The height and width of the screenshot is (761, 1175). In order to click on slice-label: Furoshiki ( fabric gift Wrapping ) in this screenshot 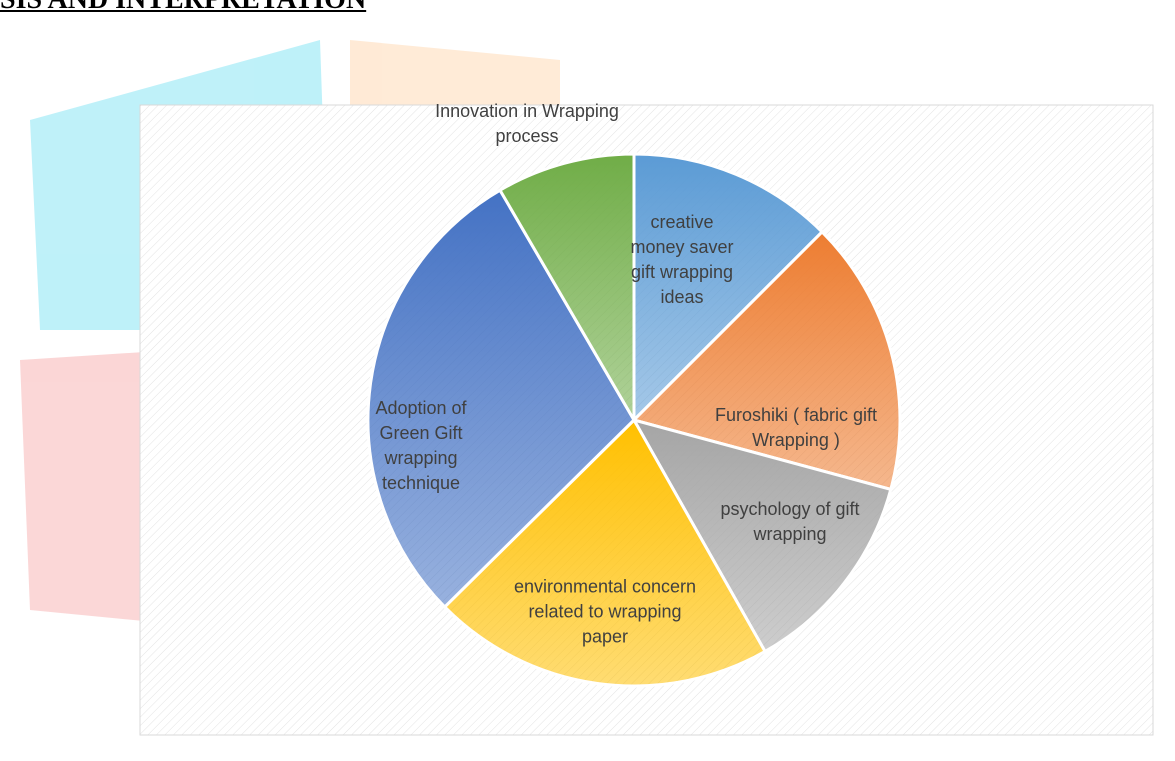, I will do `click(796, 427)`.